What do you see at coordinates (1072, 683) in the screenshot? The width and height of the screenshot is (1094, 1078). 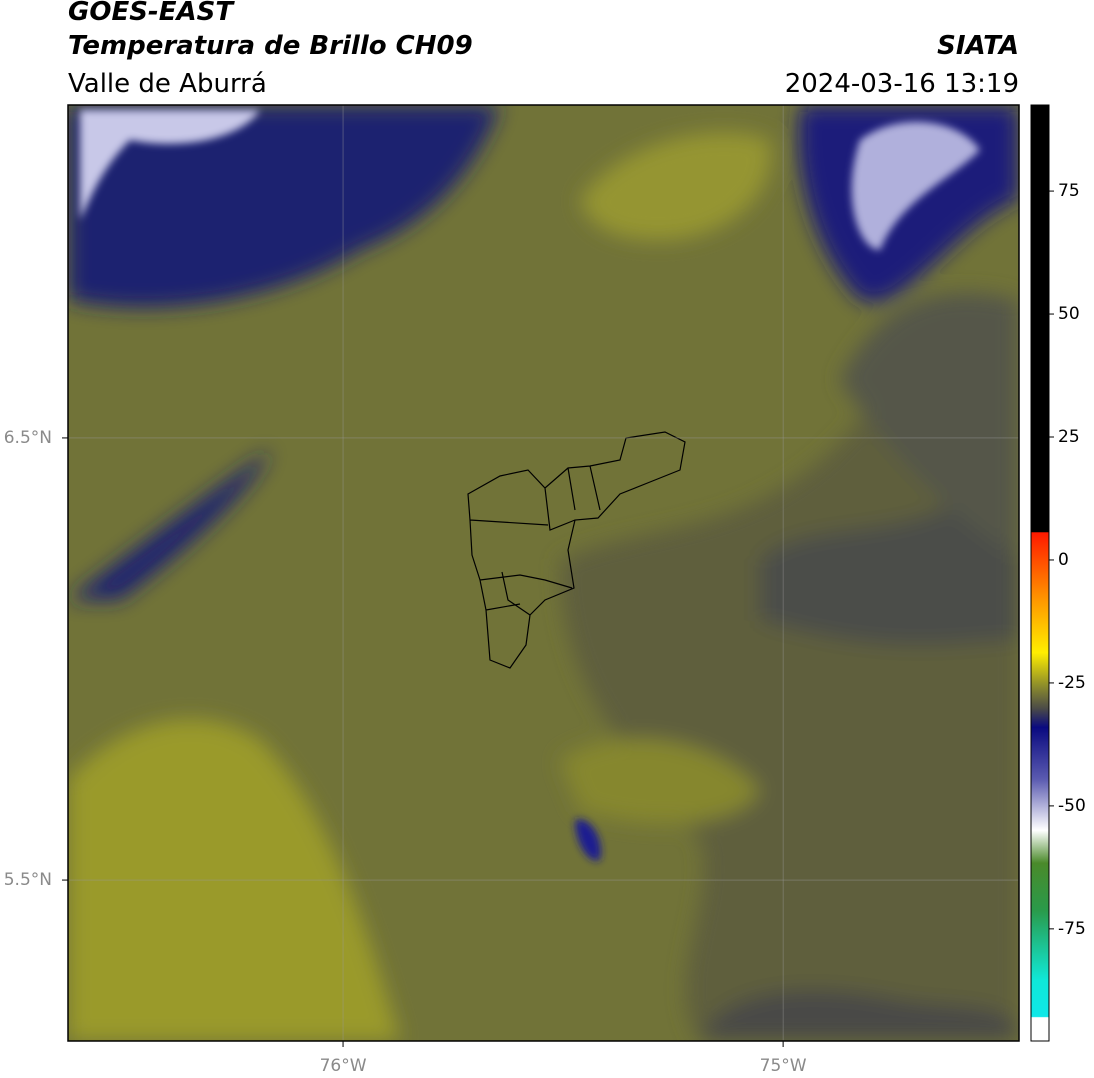 I see `colorbar-tick-label: -25` at bounding box center [1072, 683].